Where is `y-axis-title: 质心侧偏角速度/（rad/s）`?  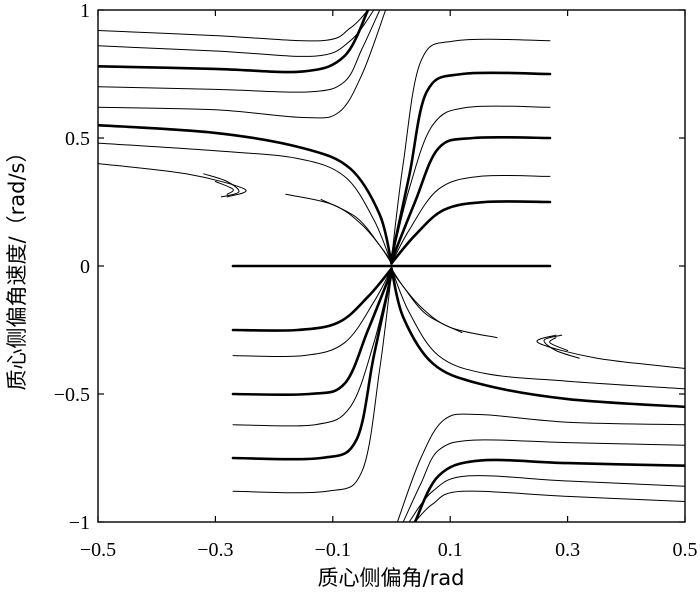
y-axis-title: 质心侧偏角速度/（rad/s） is located at coordinates (17, 266).